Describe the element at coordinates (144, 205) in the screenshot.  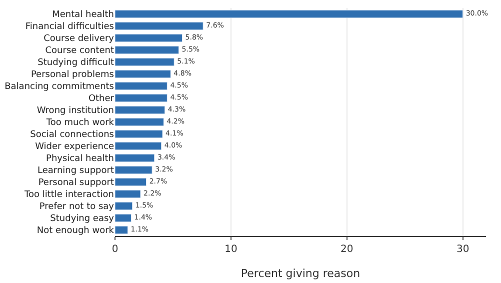
I see `data-label: 1.5%` at that location.